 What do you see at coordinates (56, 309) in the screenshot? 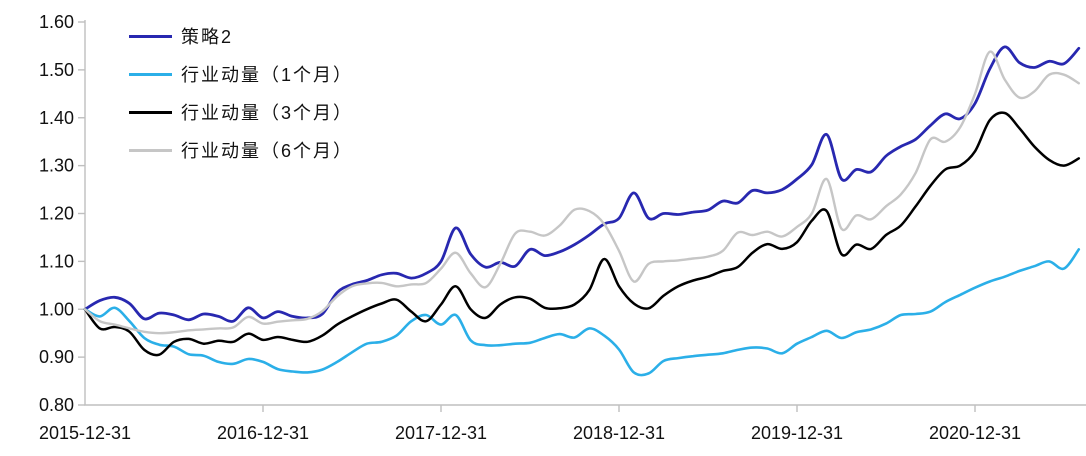
I see `y-axis-tick-label: 1.00` at bounding box center [56, 309].